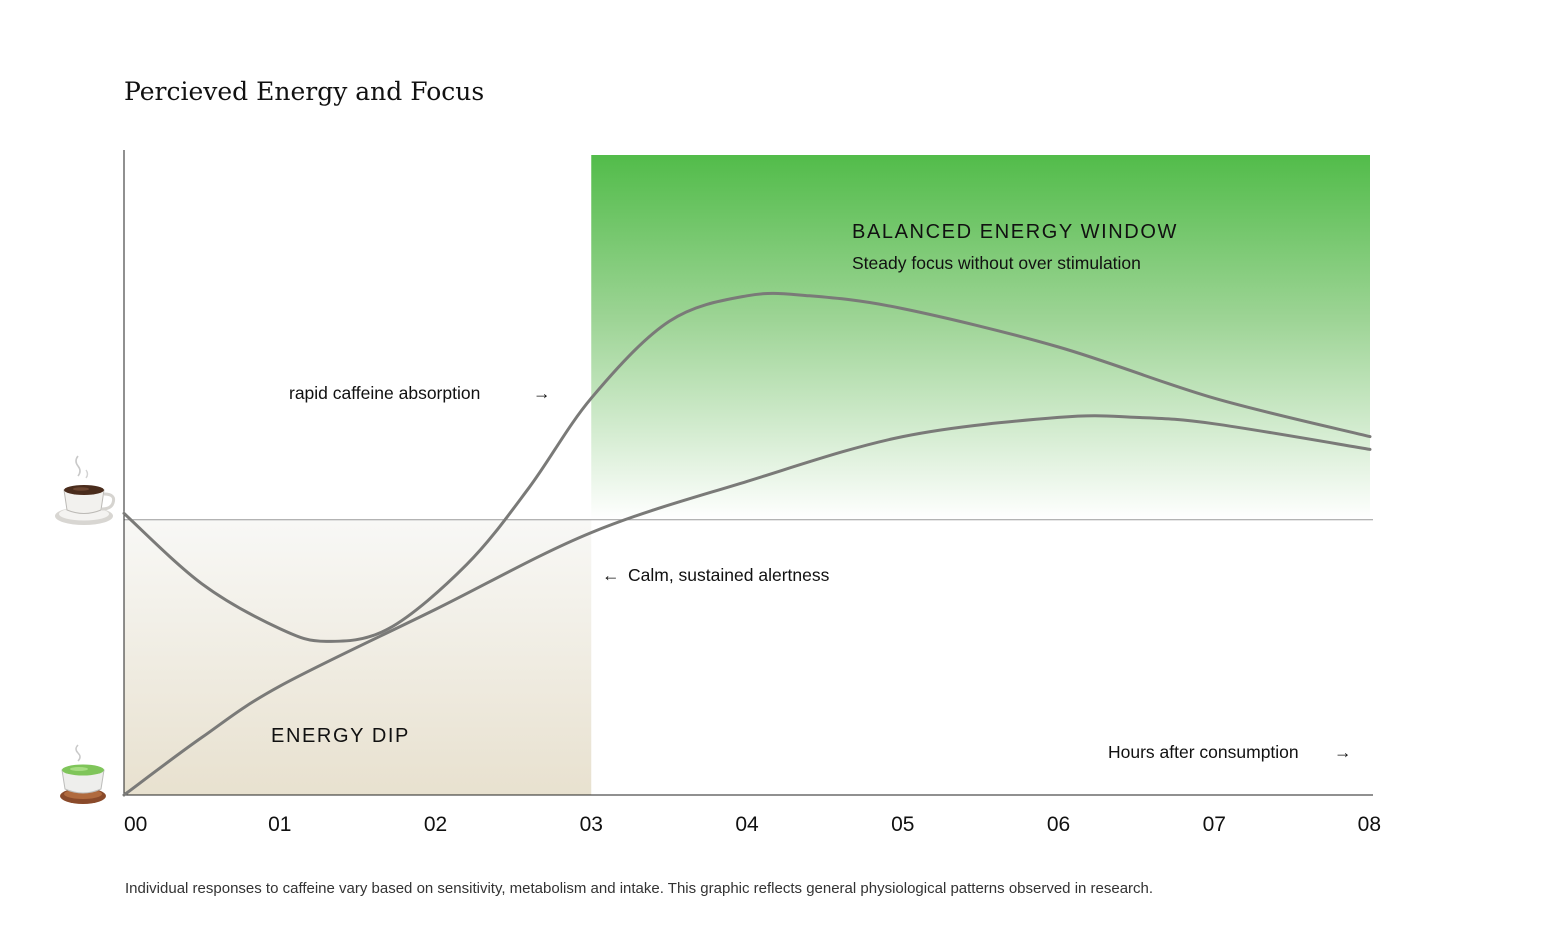 The image size is (1548, 944). Describe the element at coordinates (358, 657) in the screenshot. I see `energy-dip-region` at that location.